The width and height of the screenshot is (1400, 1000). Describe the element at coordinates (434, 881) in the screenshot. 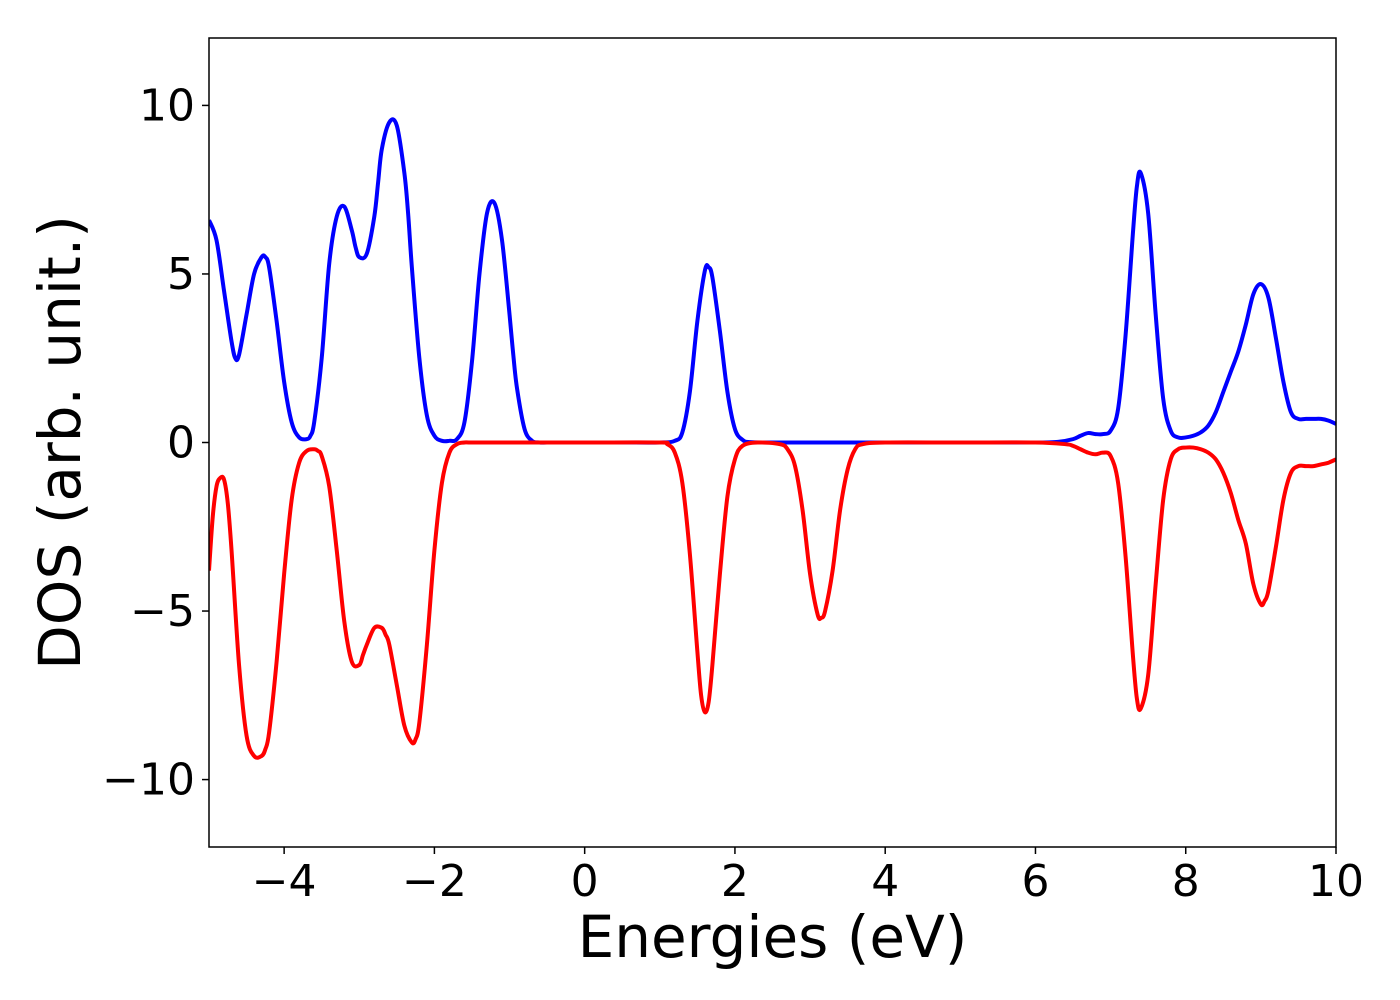

I see `x-tick-label: −2` at that location.